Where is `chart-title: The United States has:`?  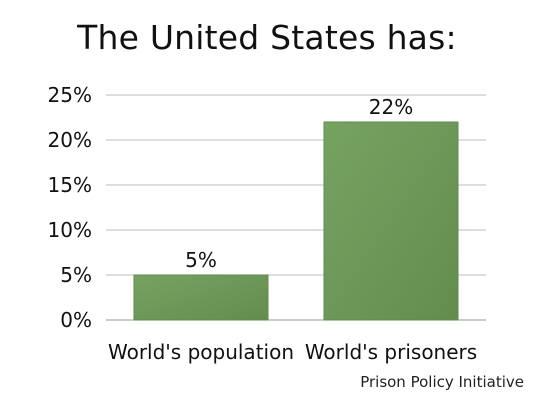
chart-title: The United States has: is located at coordinates (267, 37).